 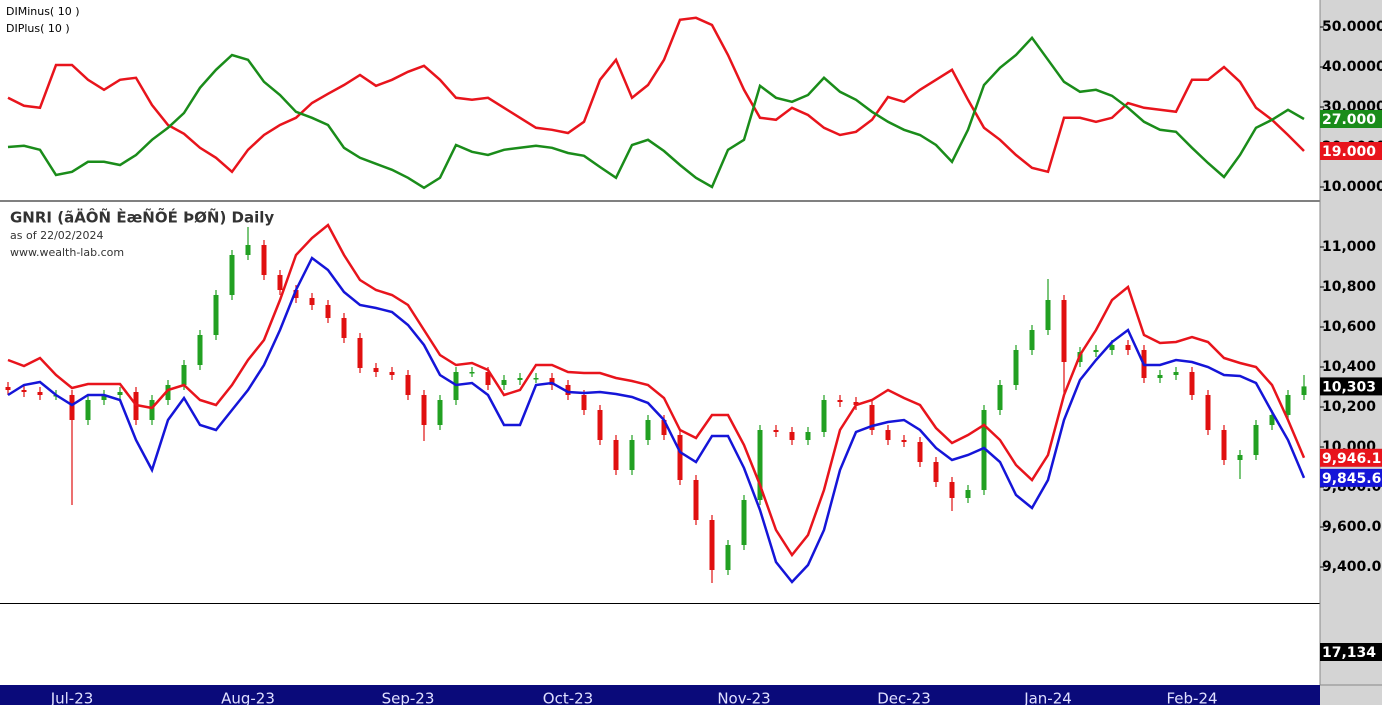 I want to click on subtitle: as of 22/02/2024, so click(x=56, y=235).